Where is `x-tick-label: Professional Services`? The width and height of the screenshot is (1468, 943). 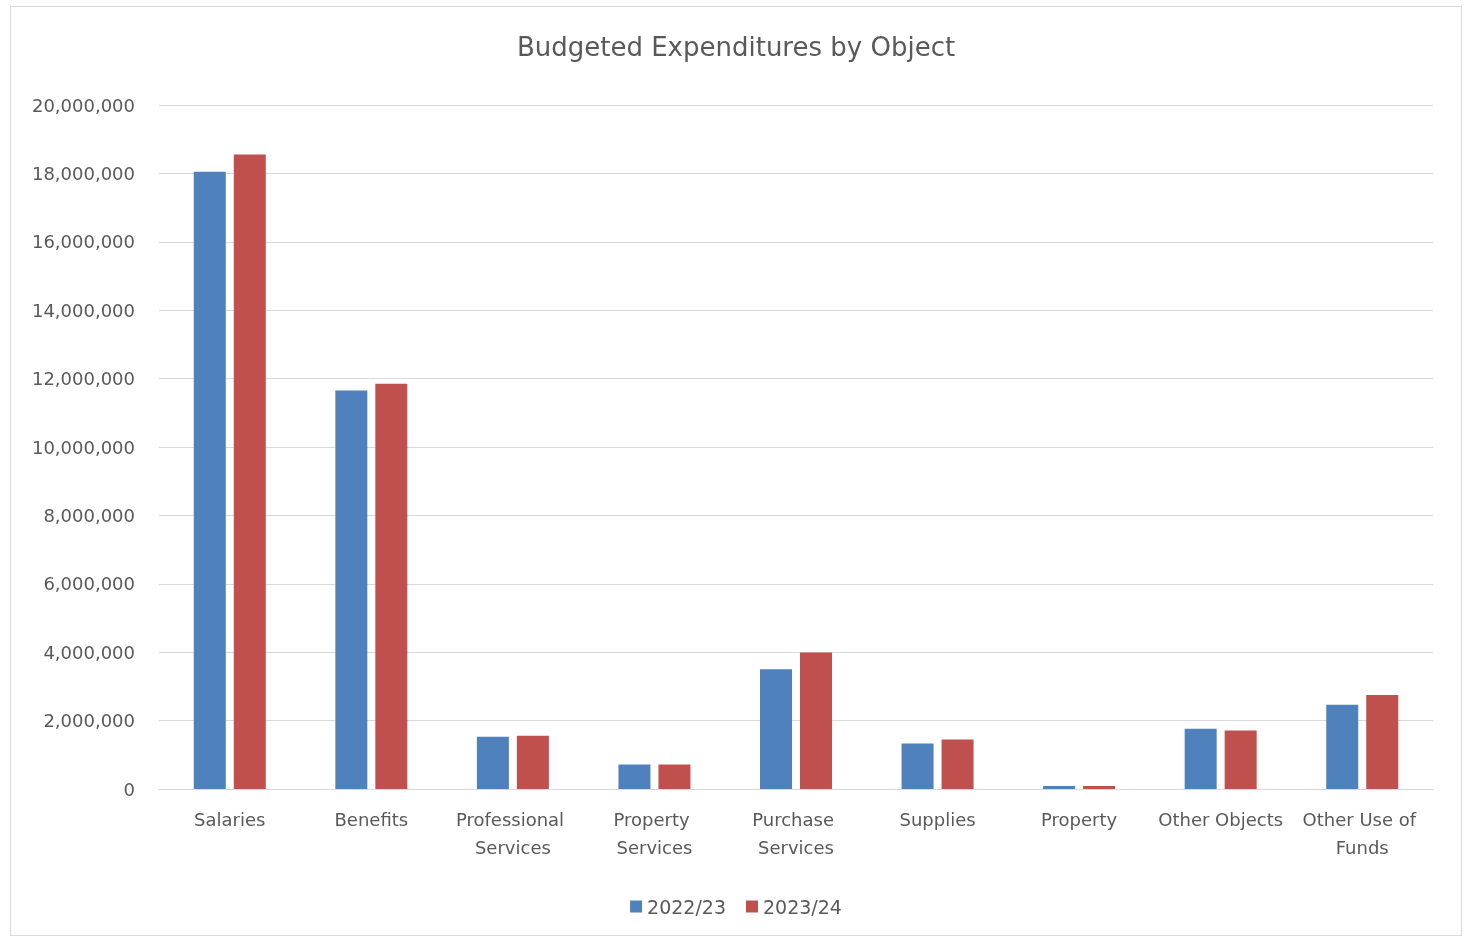 x-tick-label: Professional Services is located at coordinates (512, 833).